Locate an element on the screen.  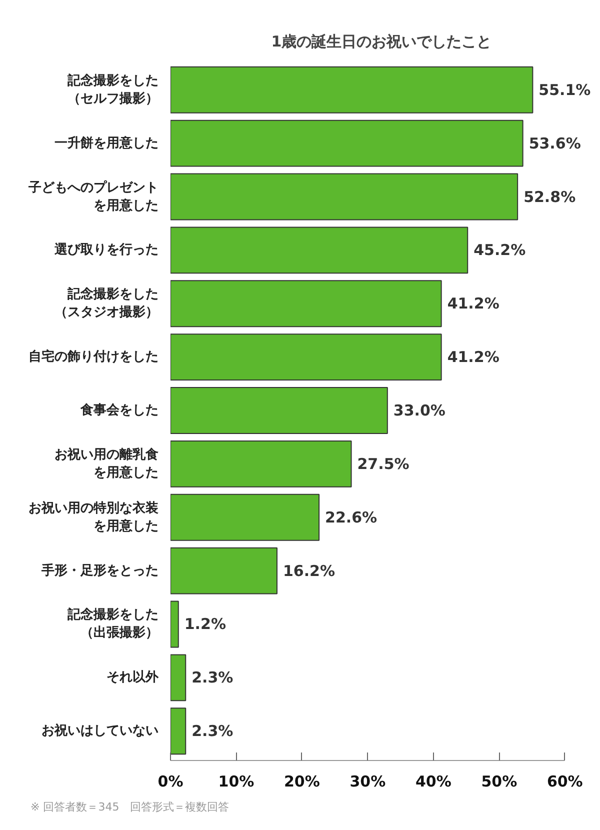
x-tick-label: 10% is located at coordinates (236, 781).